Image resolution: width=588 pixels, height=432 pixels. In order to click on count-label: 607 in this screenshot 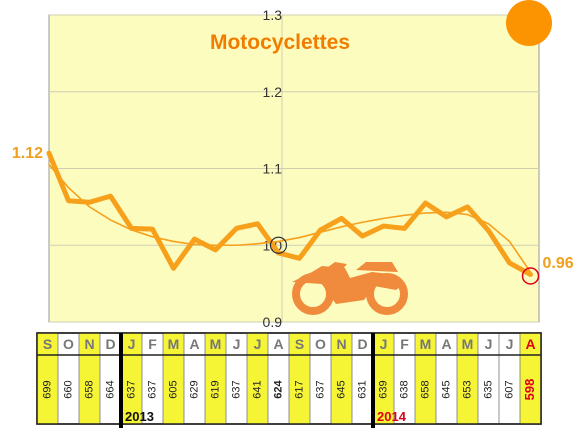, I will do `click(509, 389)`.